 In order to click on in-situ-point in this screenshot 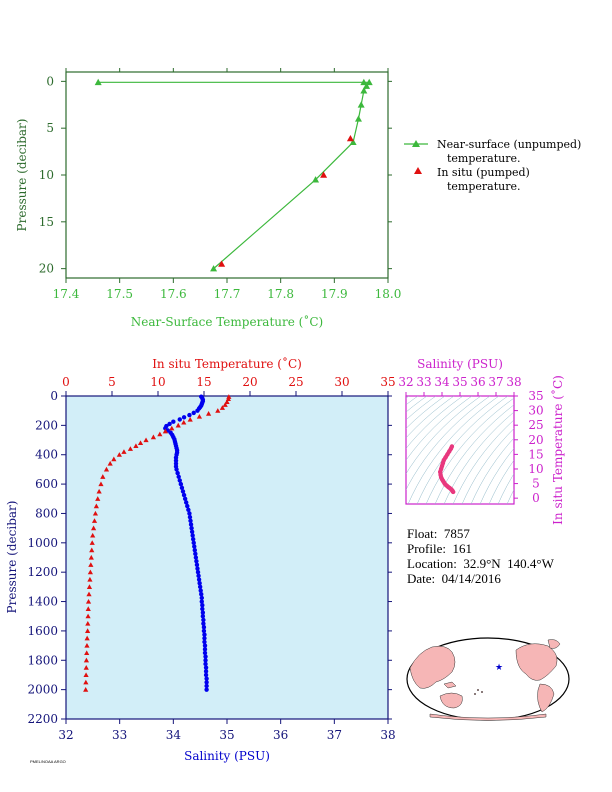, I will do `click(324, 174)`.